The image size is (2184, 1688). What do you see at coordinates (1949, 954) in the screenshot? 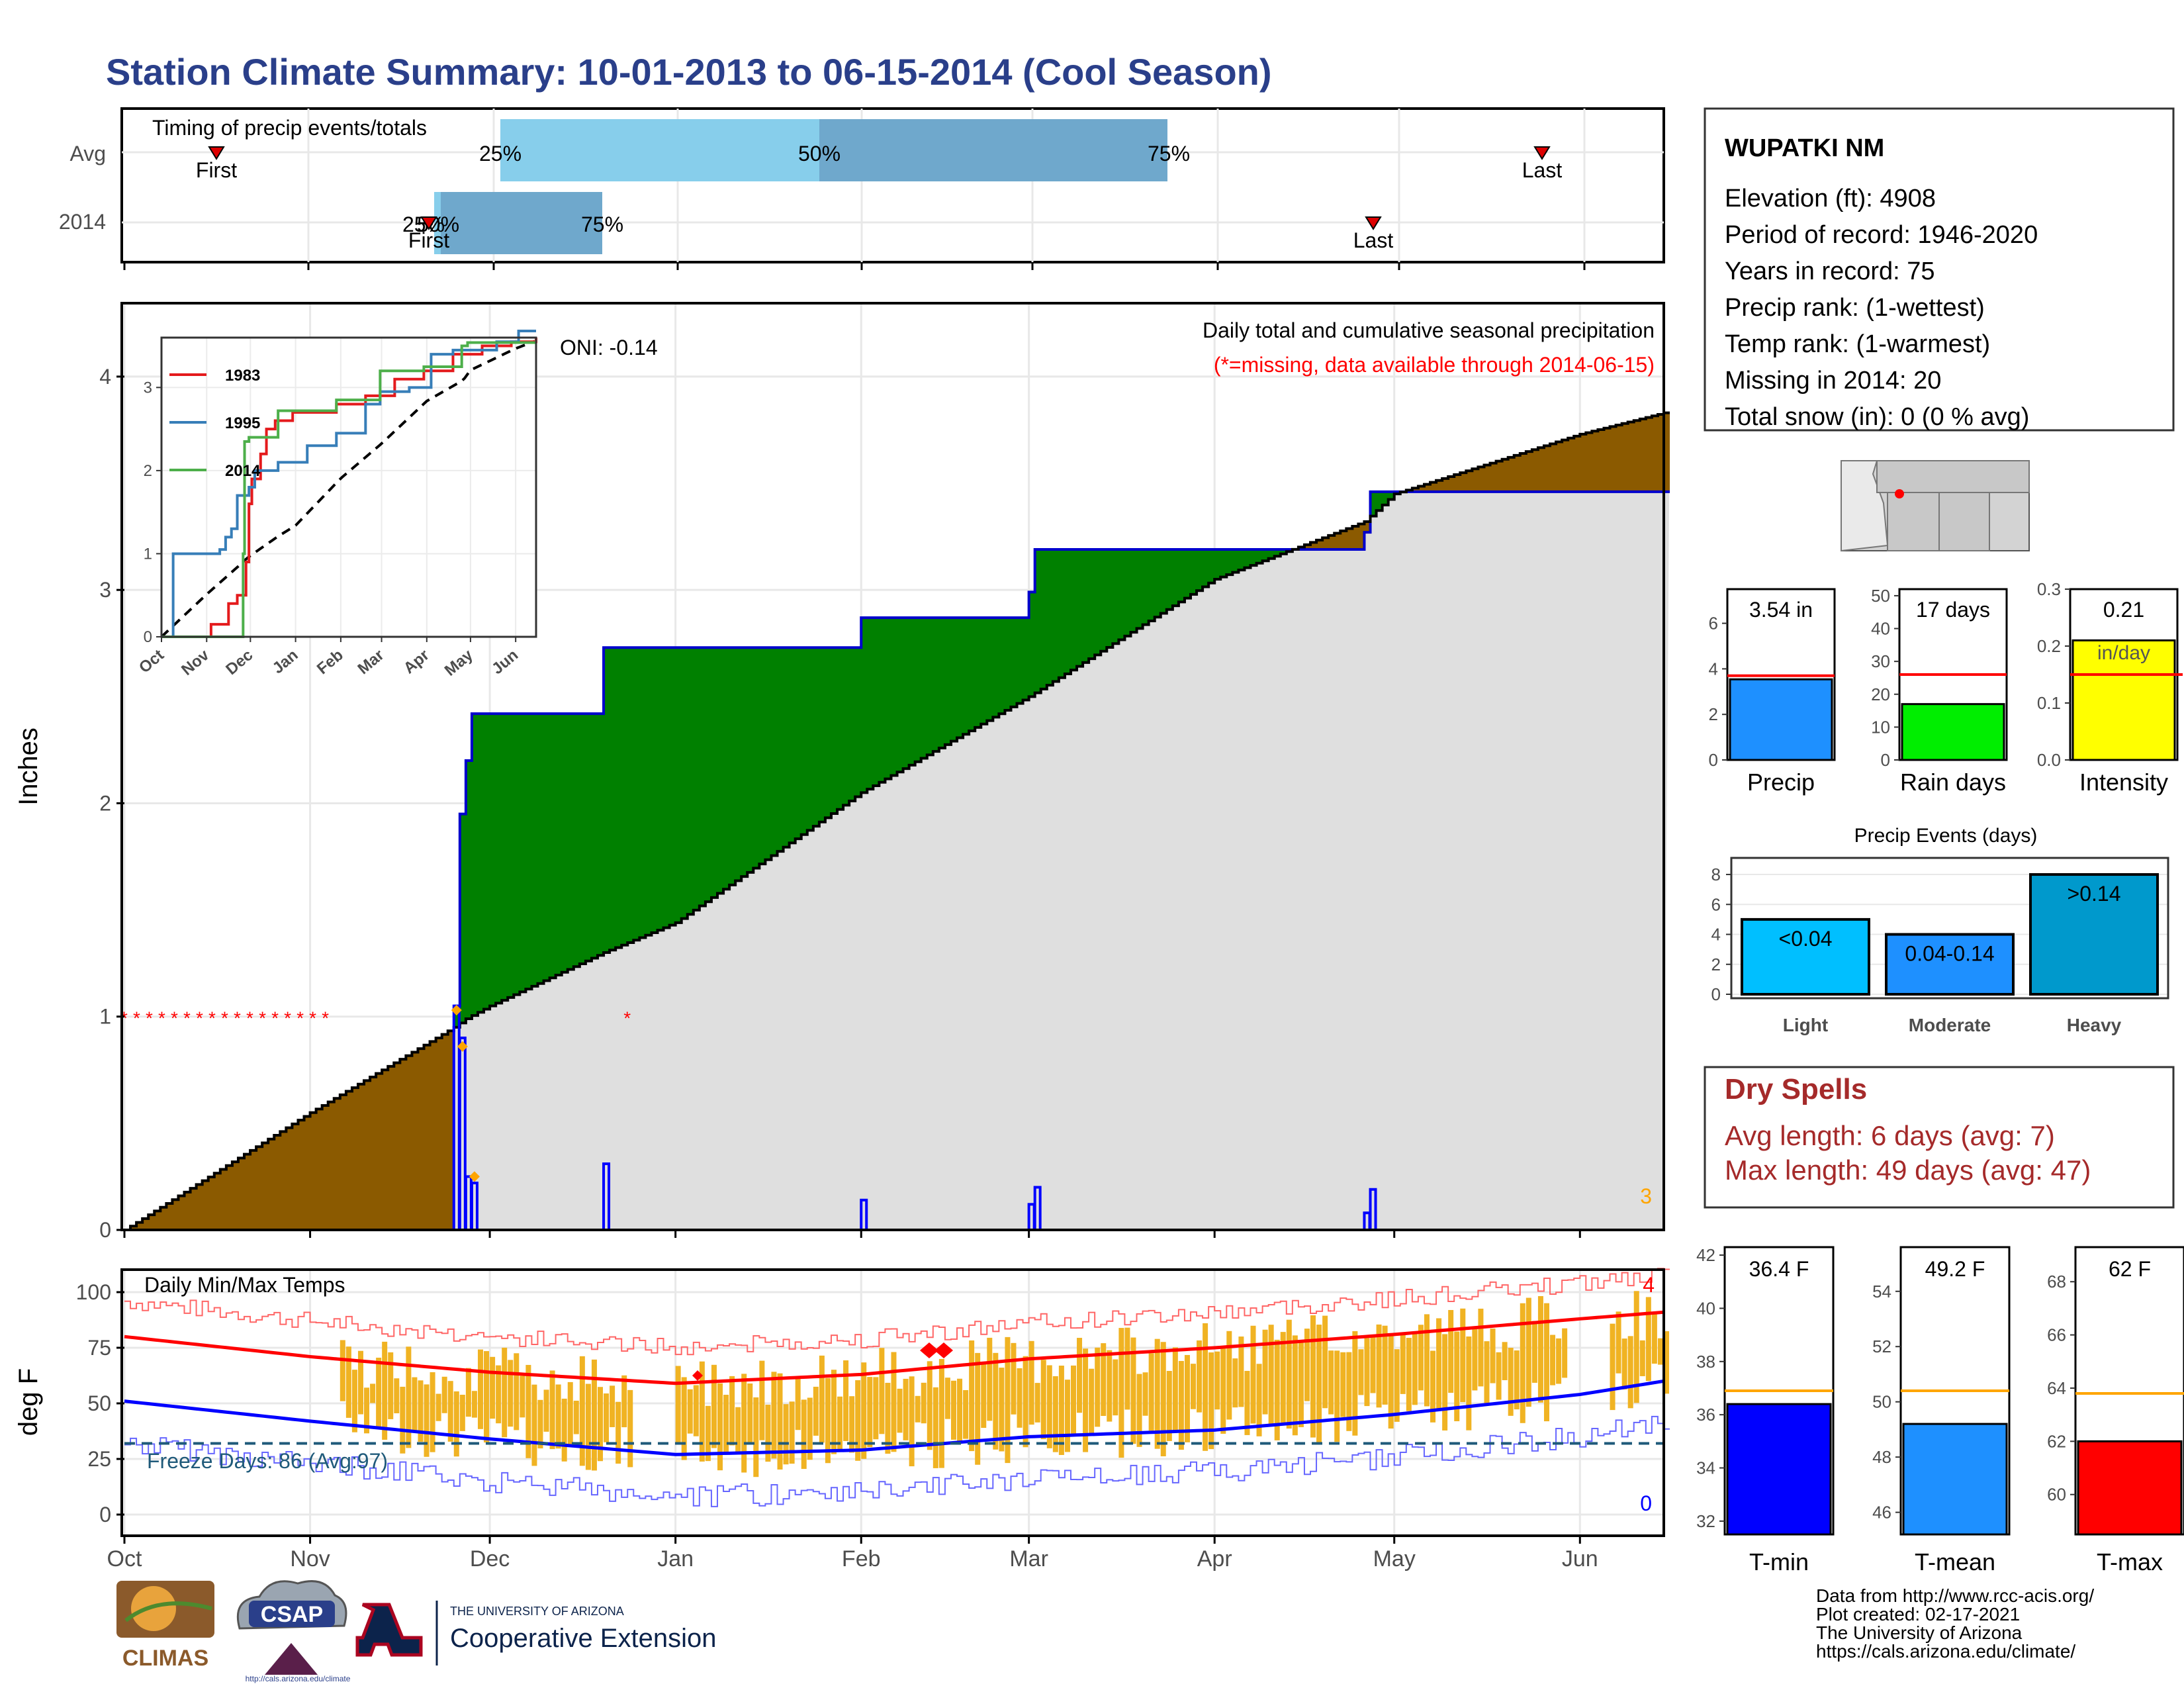
I see `events-range-label: 0.04-0.14` at bounding box center [1949, 954].